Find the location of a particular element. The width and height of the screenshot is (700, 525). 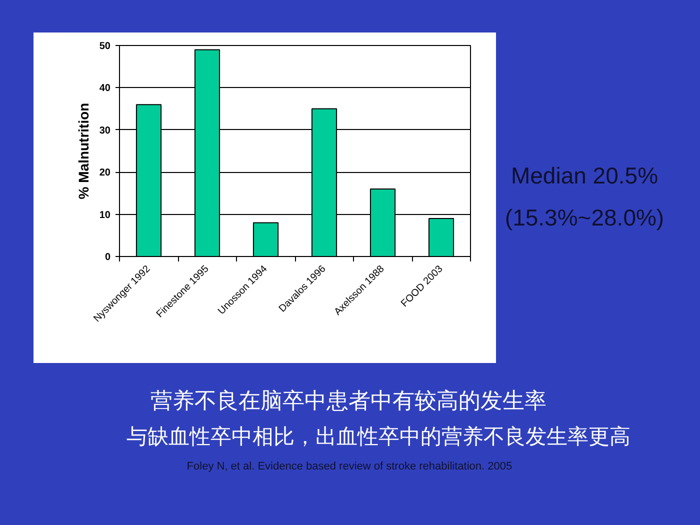

y-tick-label: 50 is located at coordinates (105, 46).